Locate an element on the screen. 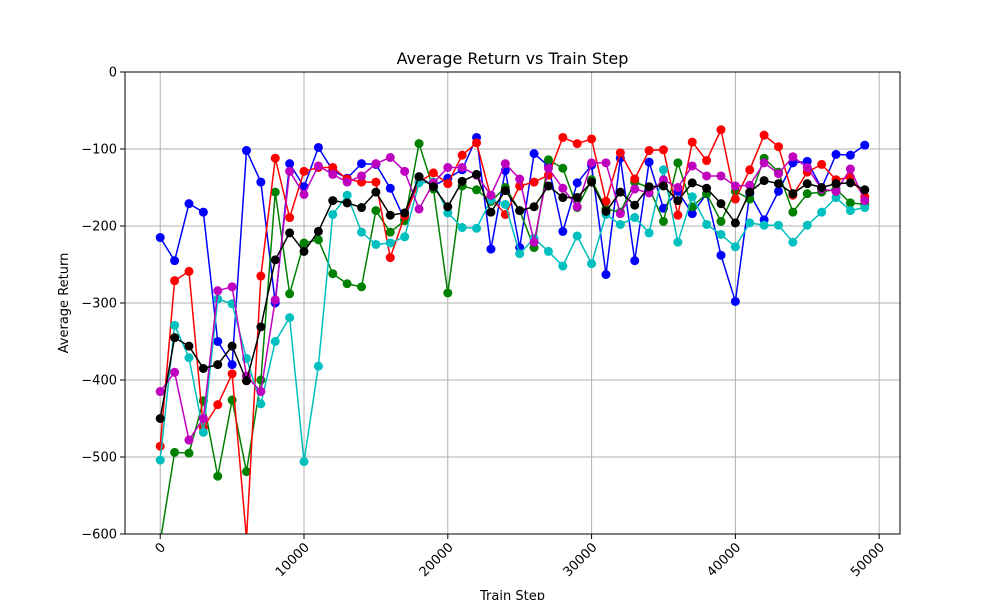  x-axis-label: Train Step is located at coordinates (512, 594).